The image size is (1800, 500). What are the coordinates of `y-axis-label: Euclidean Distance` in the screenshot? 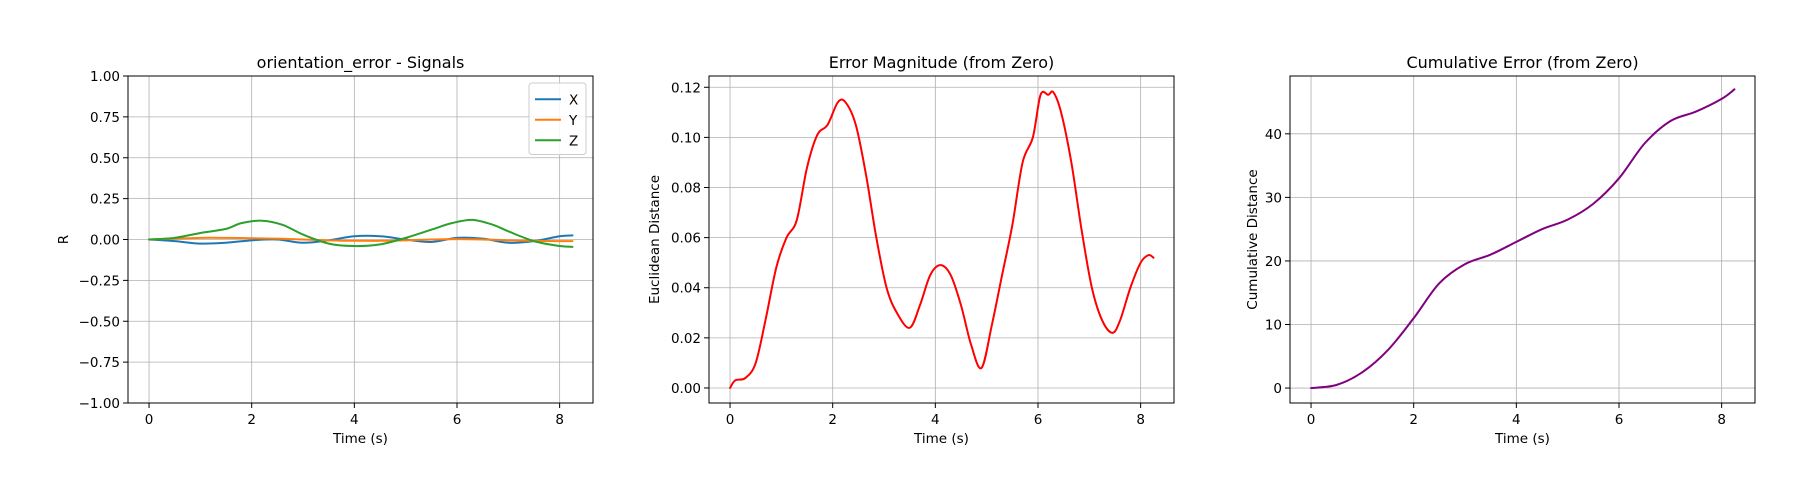 It's located at (655, 239).